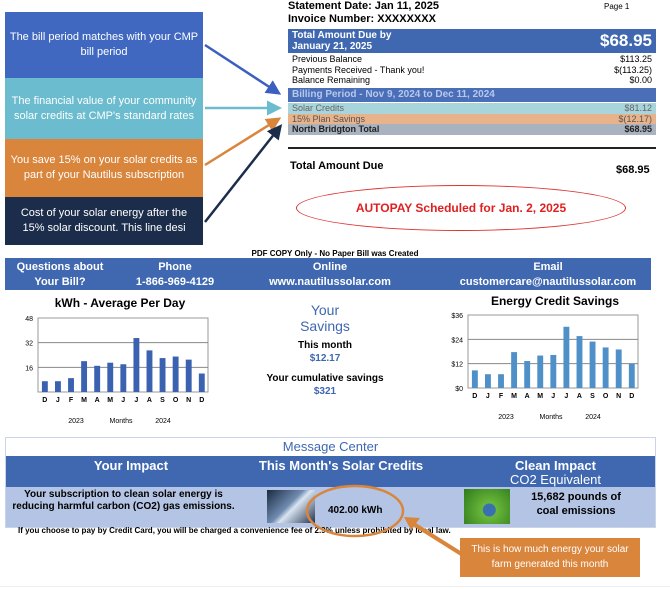 This screenshot has width=670, height=589. What do you see at coordinates (327, 59) in the screenshot?
I see `row-label: Previous Balance` at bounding box center [327, 59].